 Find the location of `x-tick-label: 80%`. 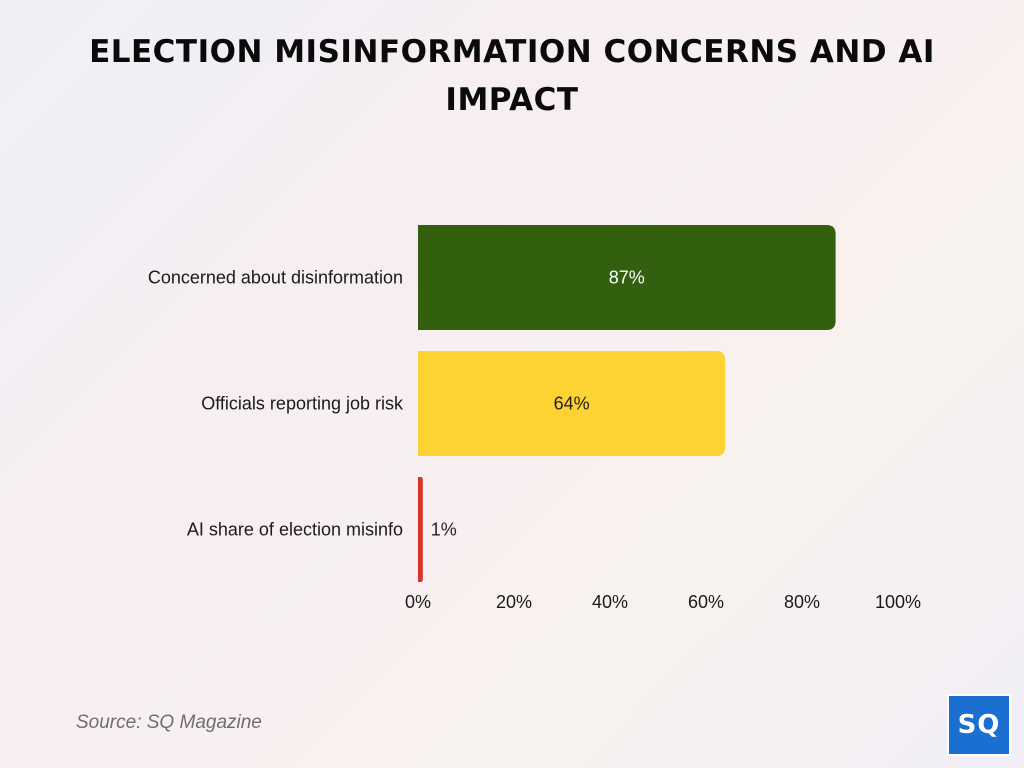

x-tick-label: 80% is located at coordinates (802, 602).